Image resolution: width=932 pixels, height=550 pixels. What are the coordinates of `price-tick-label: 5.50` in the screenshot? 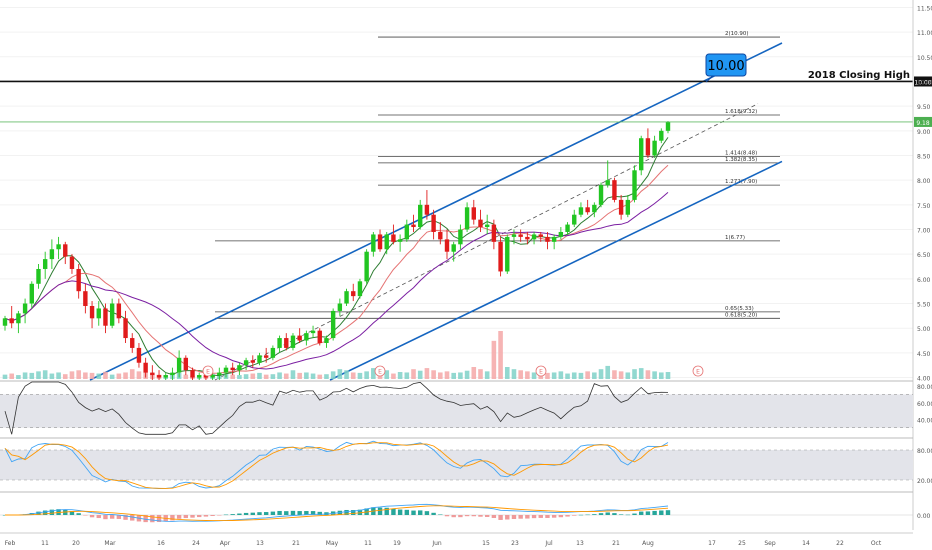 It's located at (924, 305).